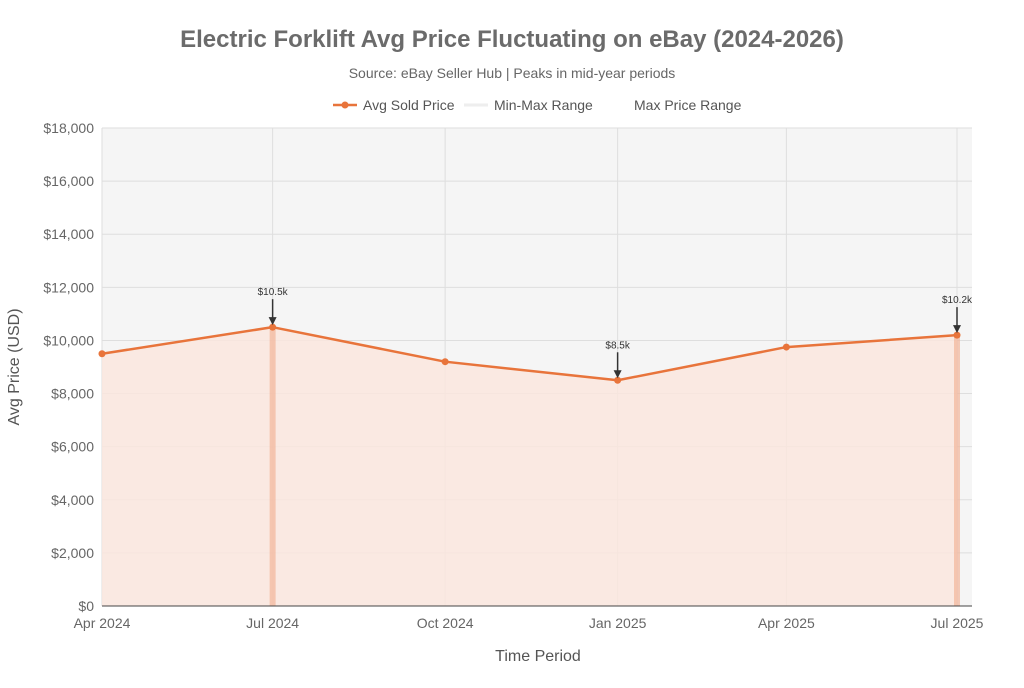 This screenshot has width=1024, height=688. What do you see at coordinates (72, 553) in the screenshot?
I see `y-tick-label: $2,000` at bounding box center [72, 553].